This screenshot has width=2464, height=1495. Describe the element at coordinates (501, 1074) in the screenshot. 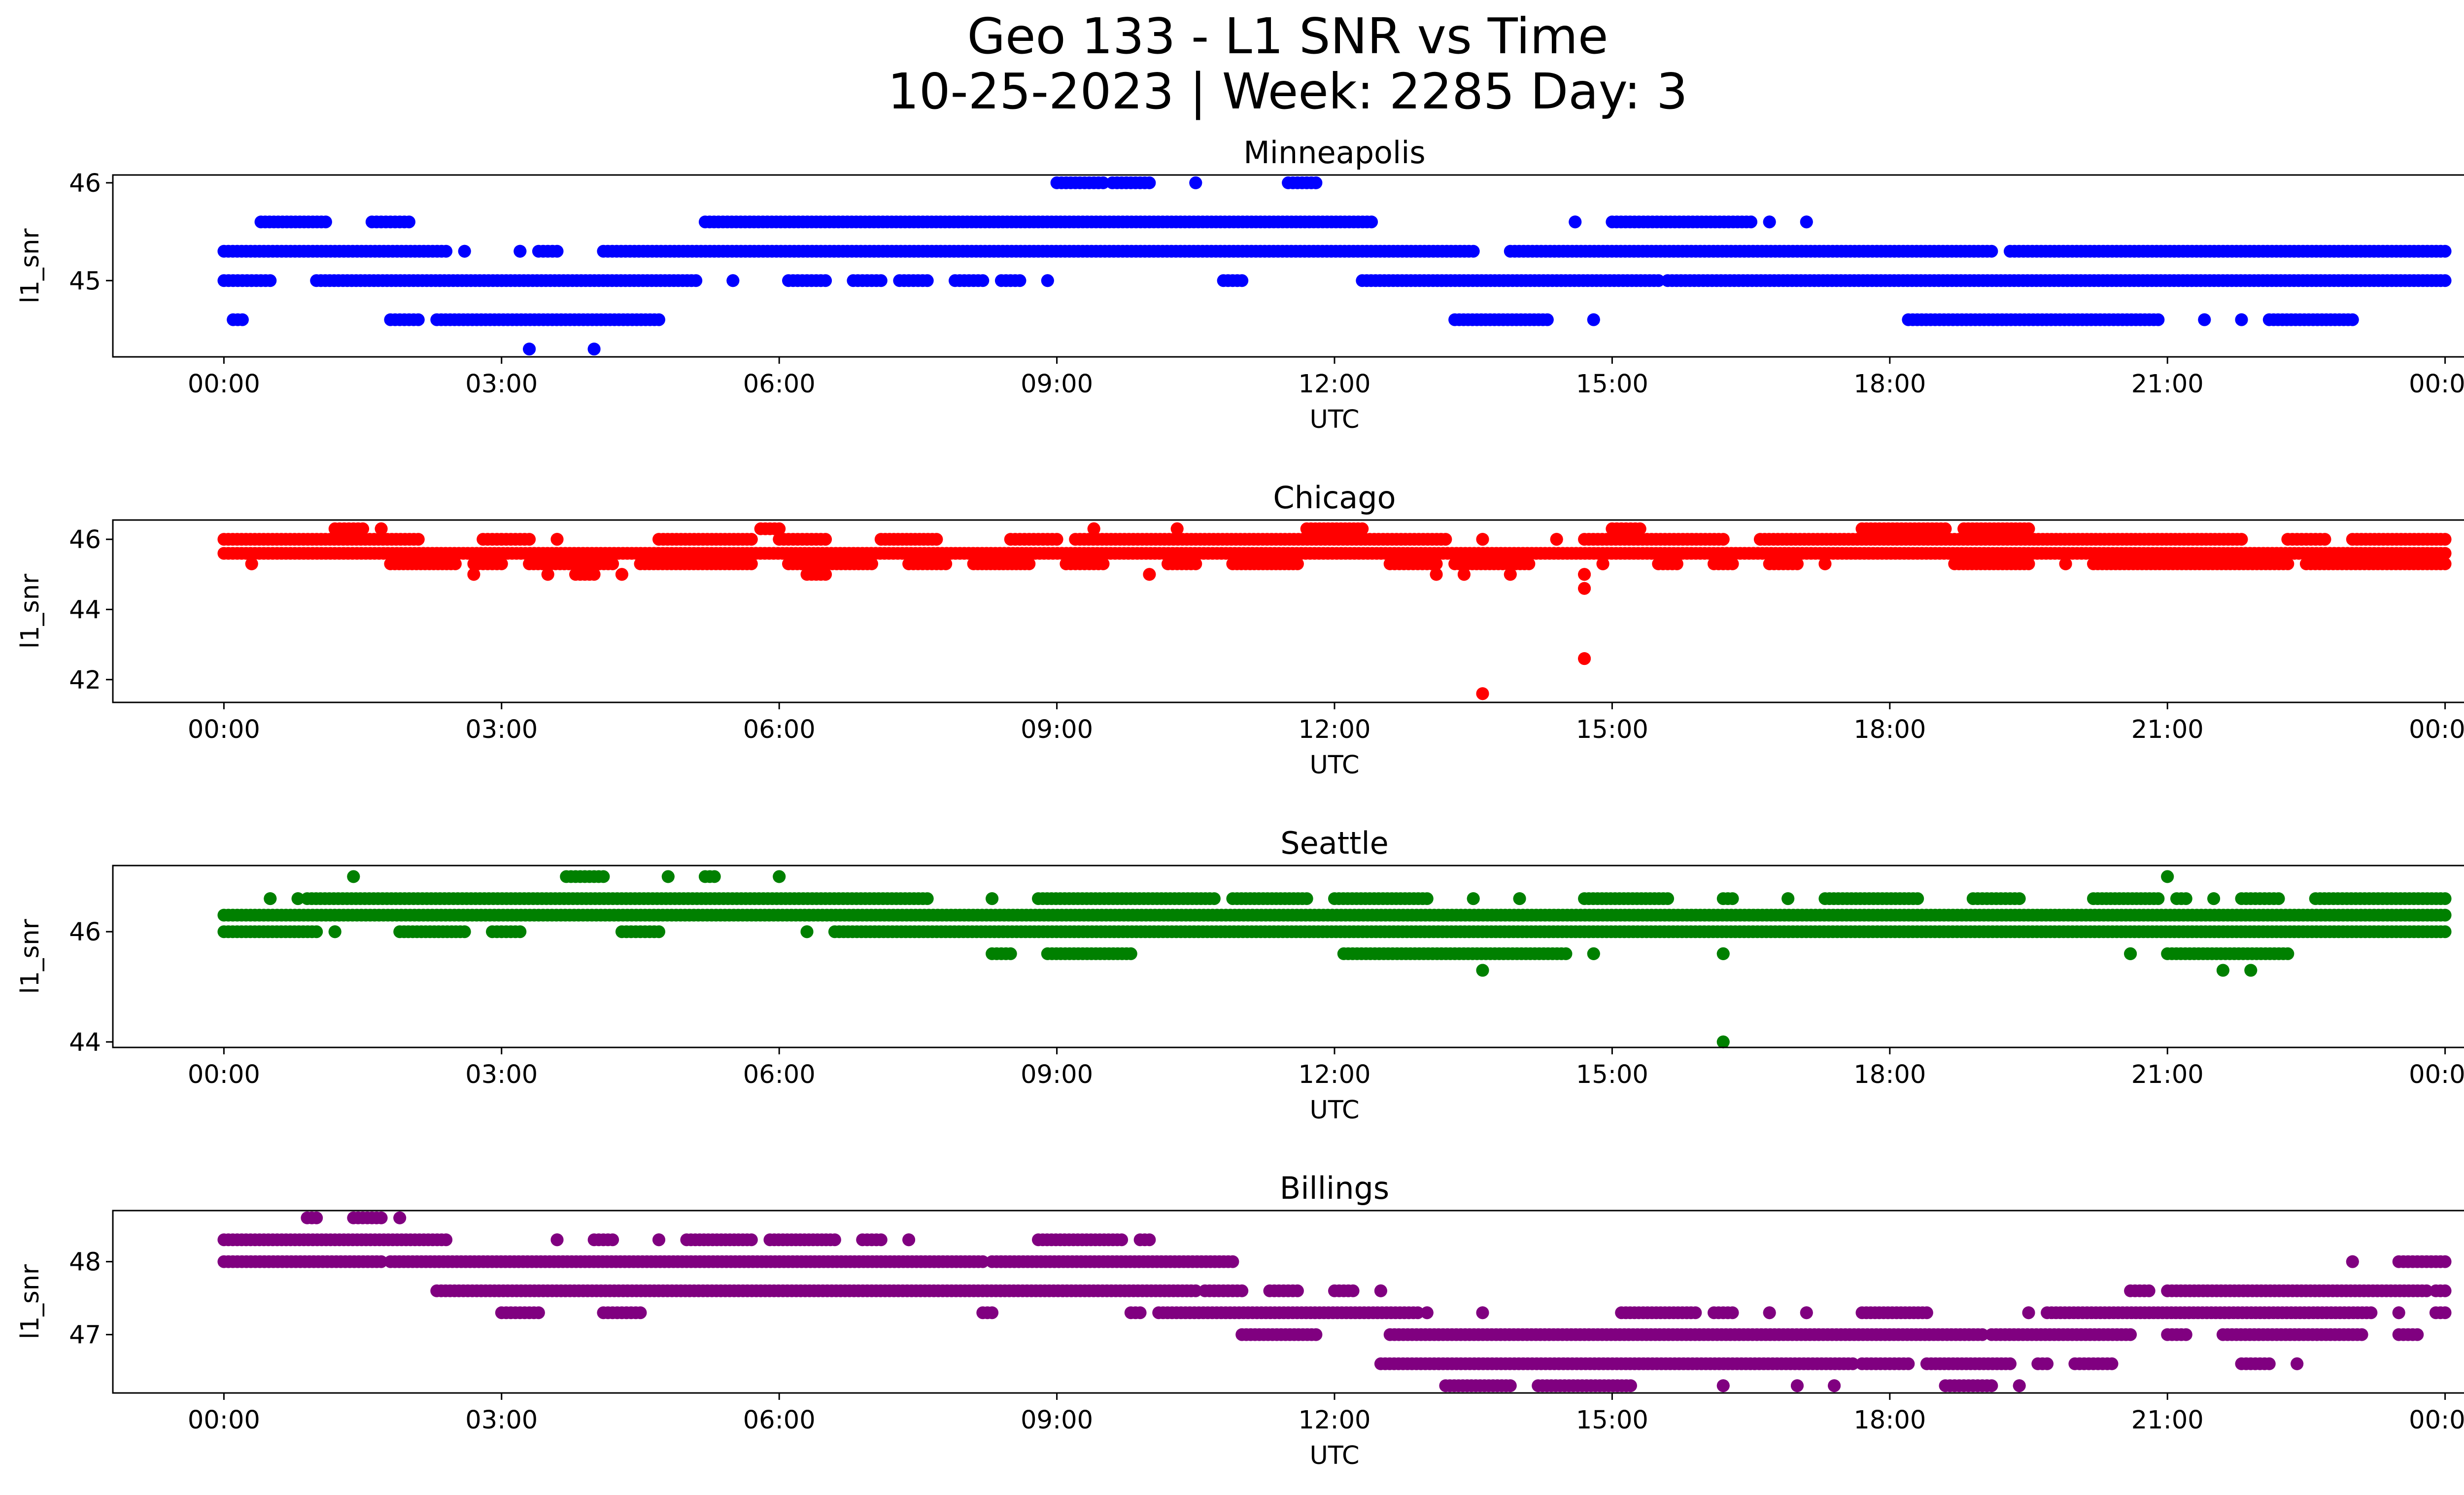

I see `x-tick-label: 03:00` at that location.